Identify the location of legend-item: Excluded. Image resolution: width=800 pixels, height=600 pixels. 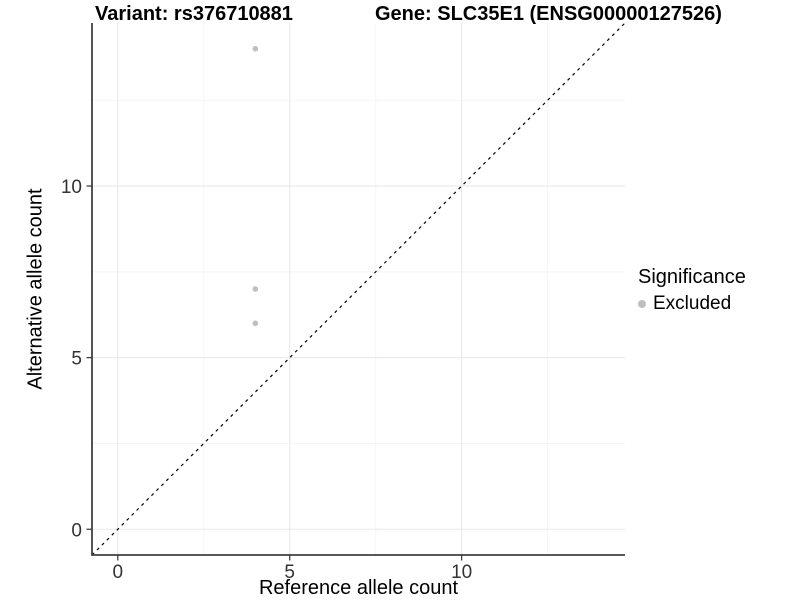
(692, 304).